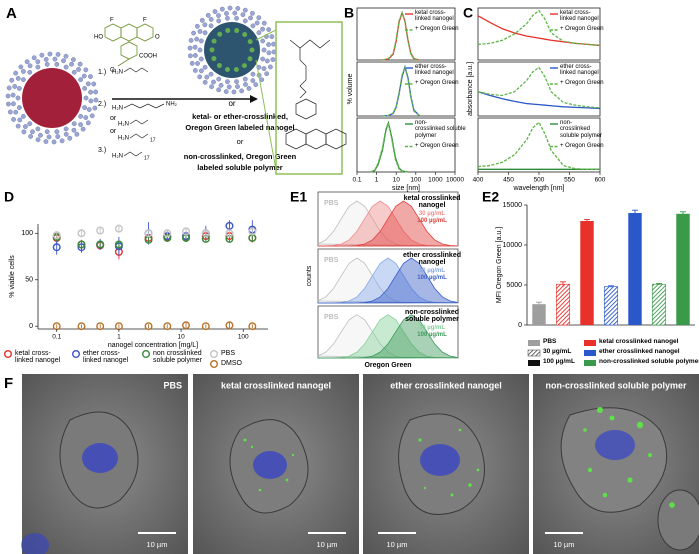  What do you see at coordinates (579, 70) in the screenshot?
I see `legend-label: ether cross- linked nanogel` at bounding box center [579, 70].